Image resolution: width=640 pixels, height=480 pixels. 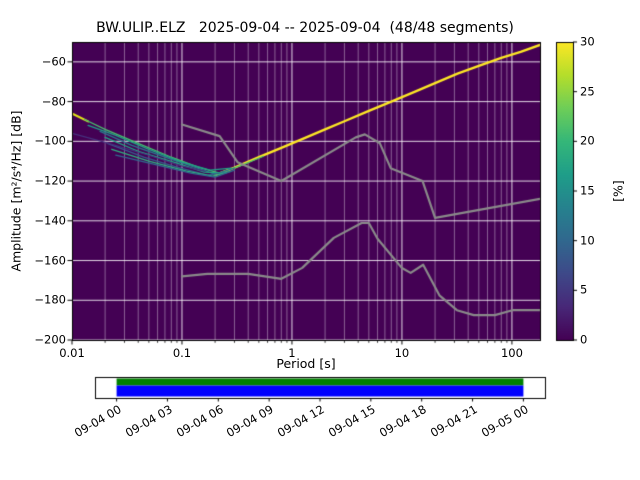 I want to click on x-tick-label: 10, so click(x=402, y=353).